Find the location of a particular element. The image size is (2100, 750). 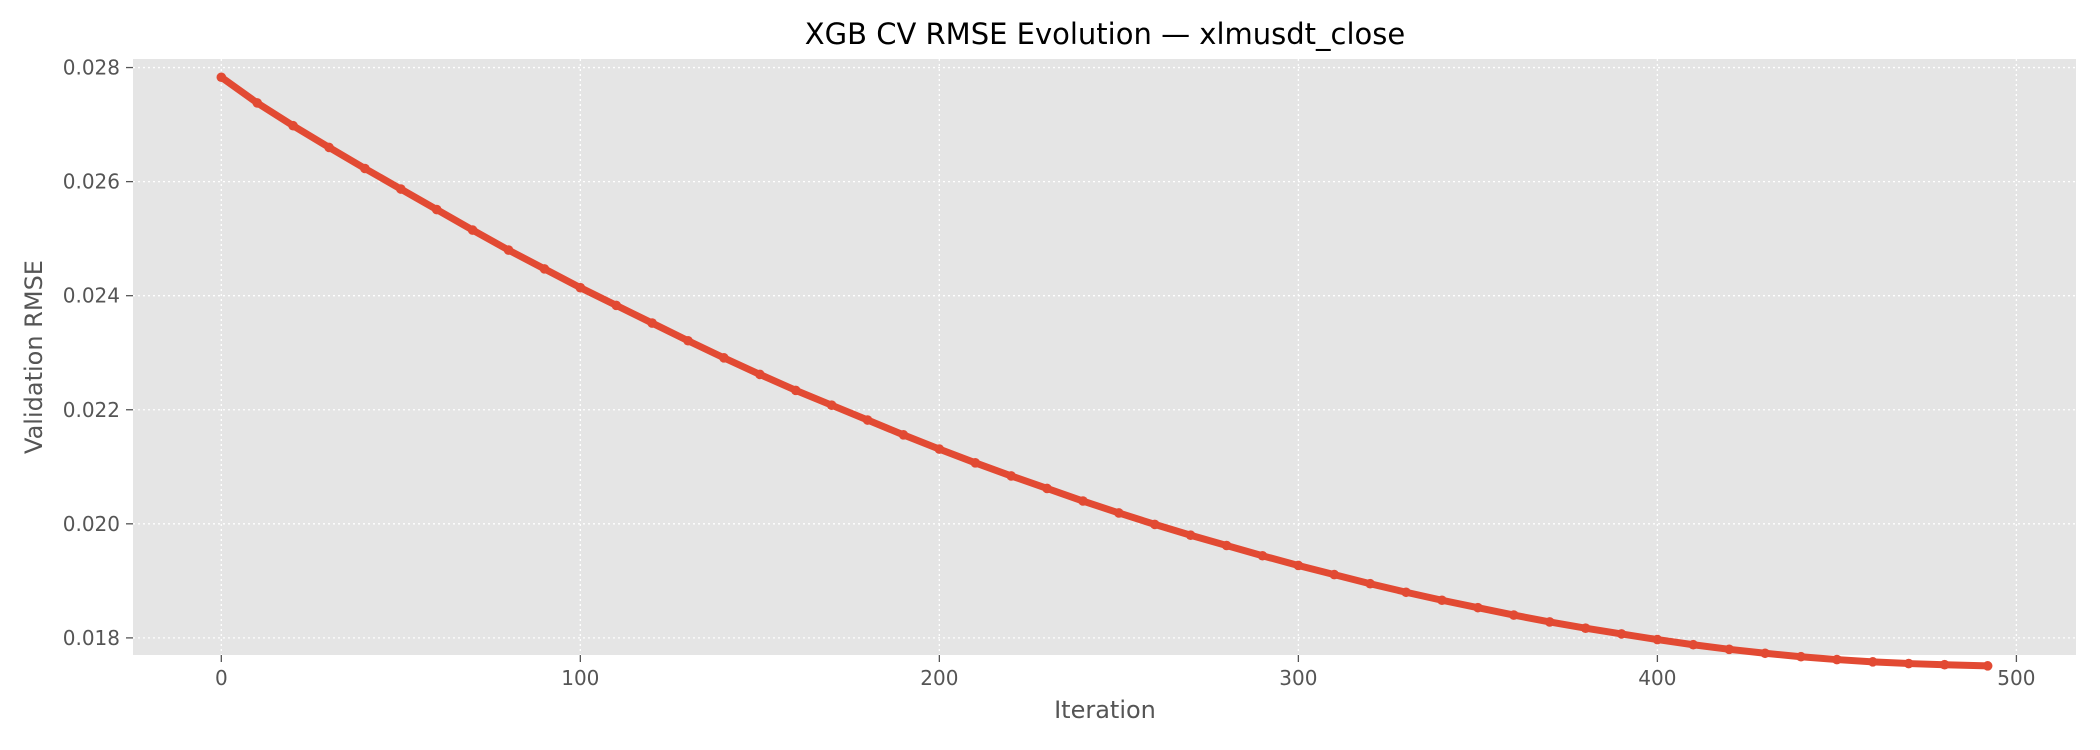

x-tick-label: 0 is located at coordinates (221, 678).